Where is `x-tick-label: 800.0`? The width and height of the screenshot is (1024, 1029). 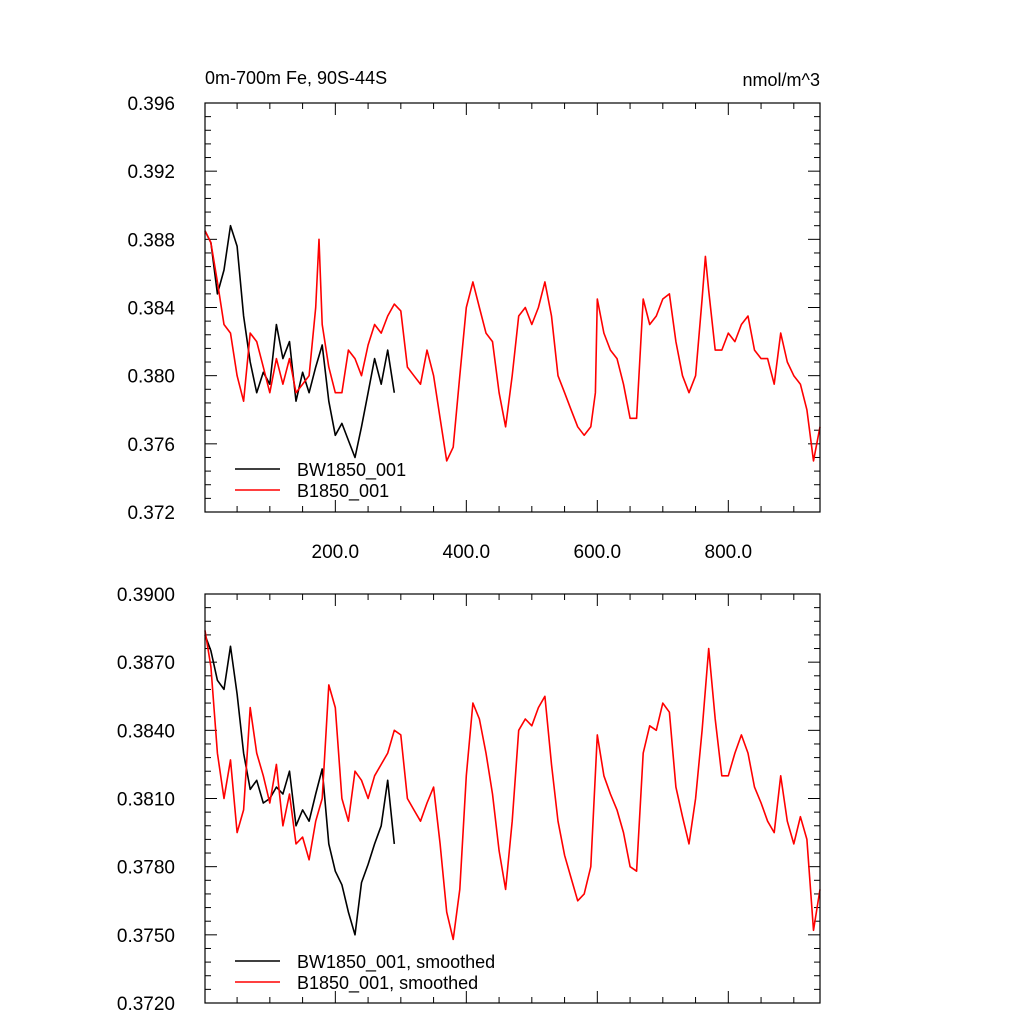
x-tick-label: 800.0 is located at coordinates (729, 552).